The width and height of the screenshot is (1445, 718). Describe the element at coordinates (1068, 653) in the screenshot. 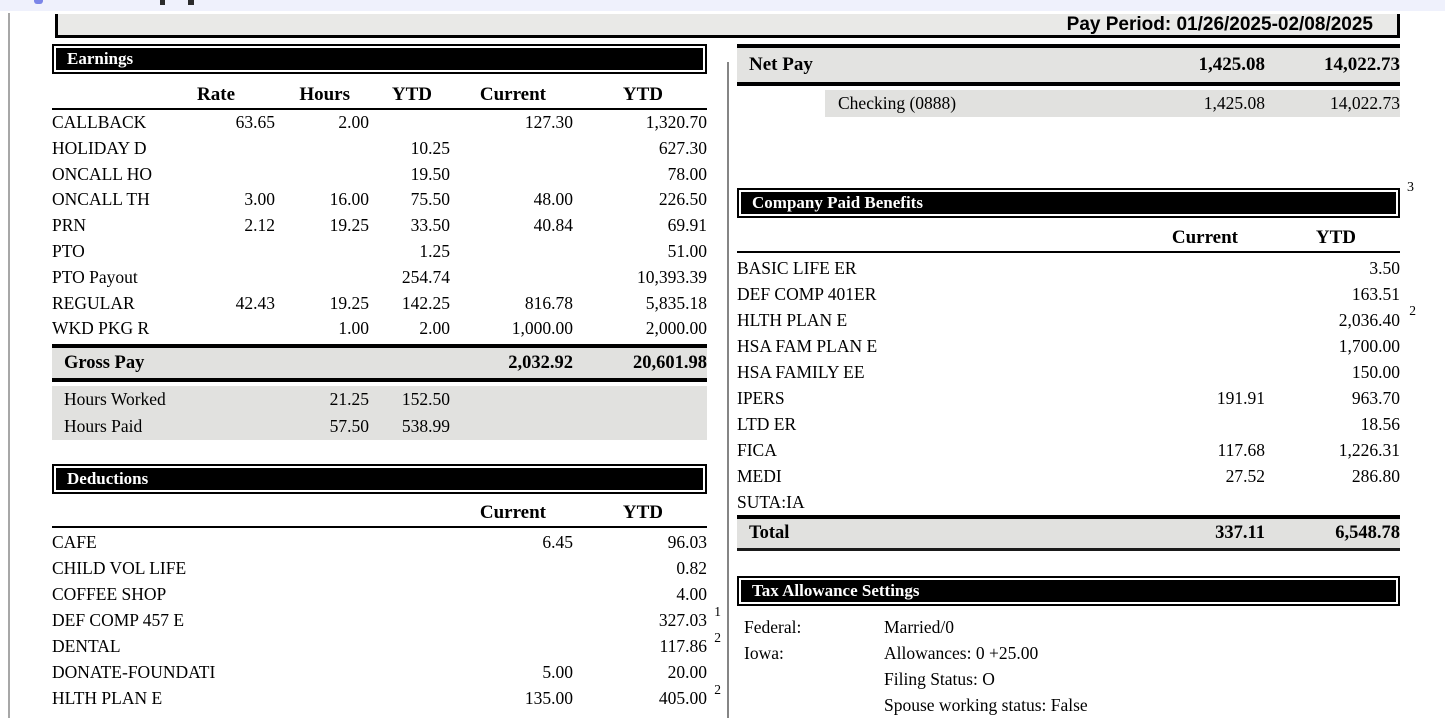

I see `tax-allowance-row: Iowa: Allowances: 0 +25.00` at that location.